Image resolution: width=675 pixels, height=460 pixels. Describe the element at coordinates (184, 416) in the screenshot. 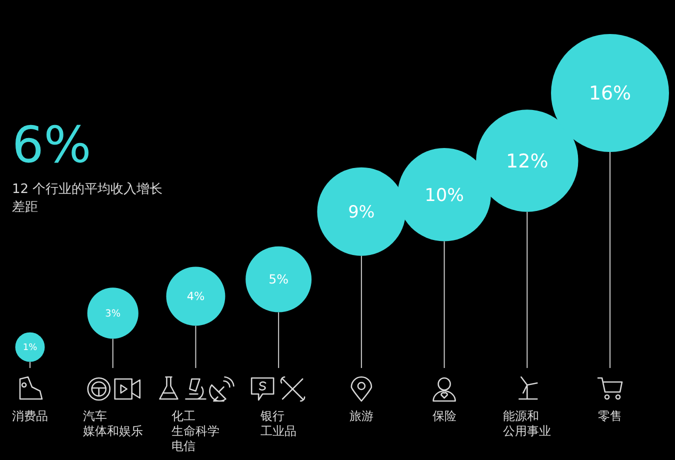

I see `category-label: 化工` at that location.